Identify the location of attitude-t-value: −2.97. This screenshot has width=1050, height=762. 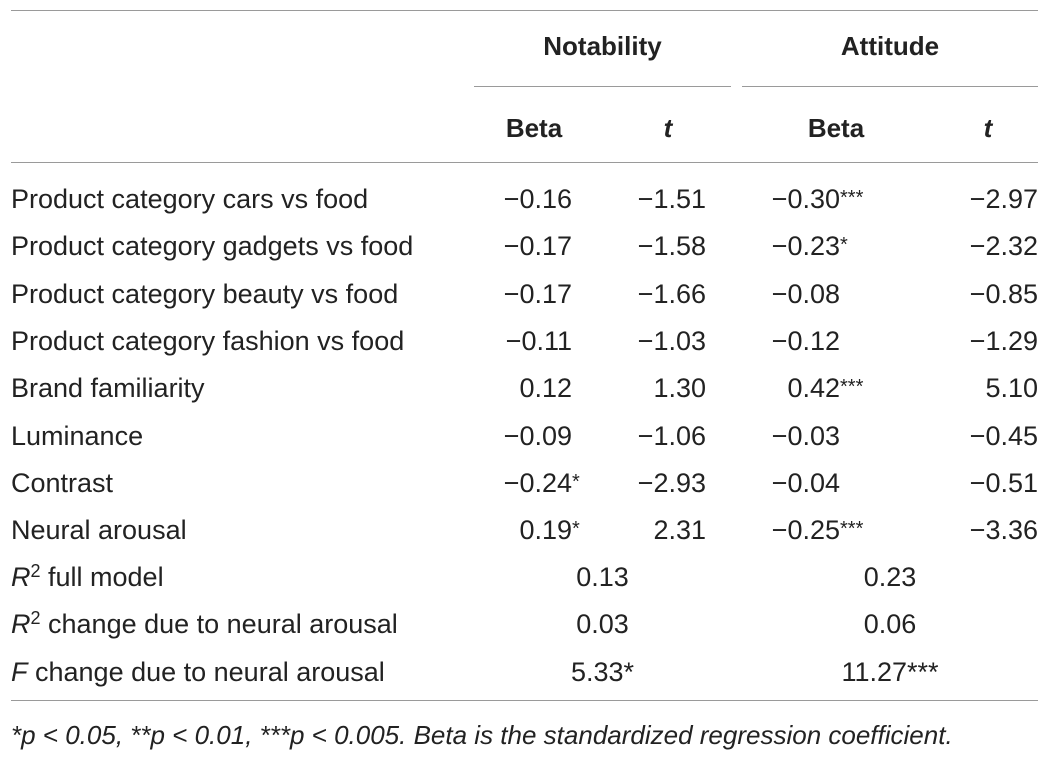
(1003, 199).